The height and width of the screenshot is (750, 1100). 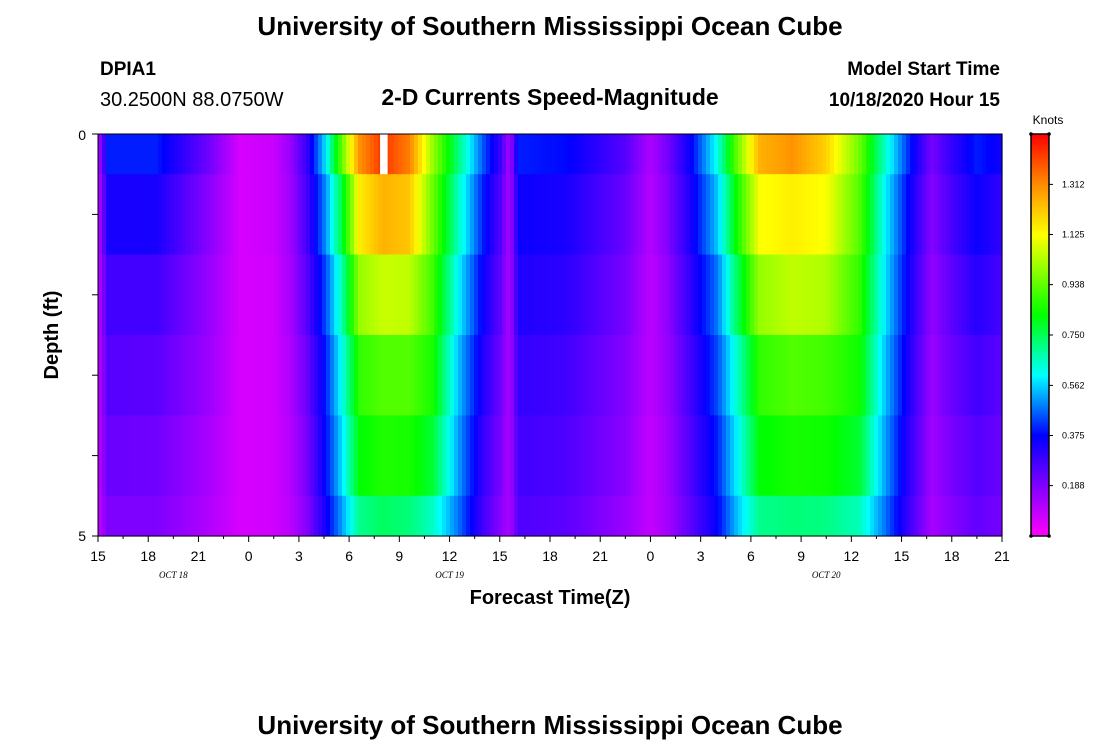 What do you see at coordinates (915, 100) in the screenshot?
I see `model-start-value: 10/18/2020 Hour 15` at bounding box center [915, 100].